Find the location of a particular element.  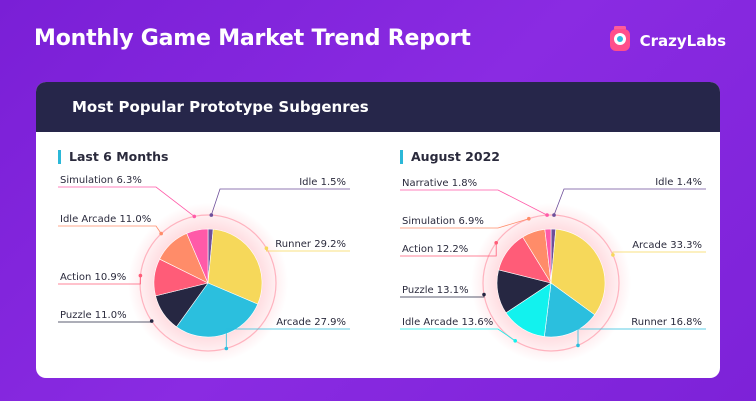

slice-label: Idle 1.4% is located at coordinates (678, 182).